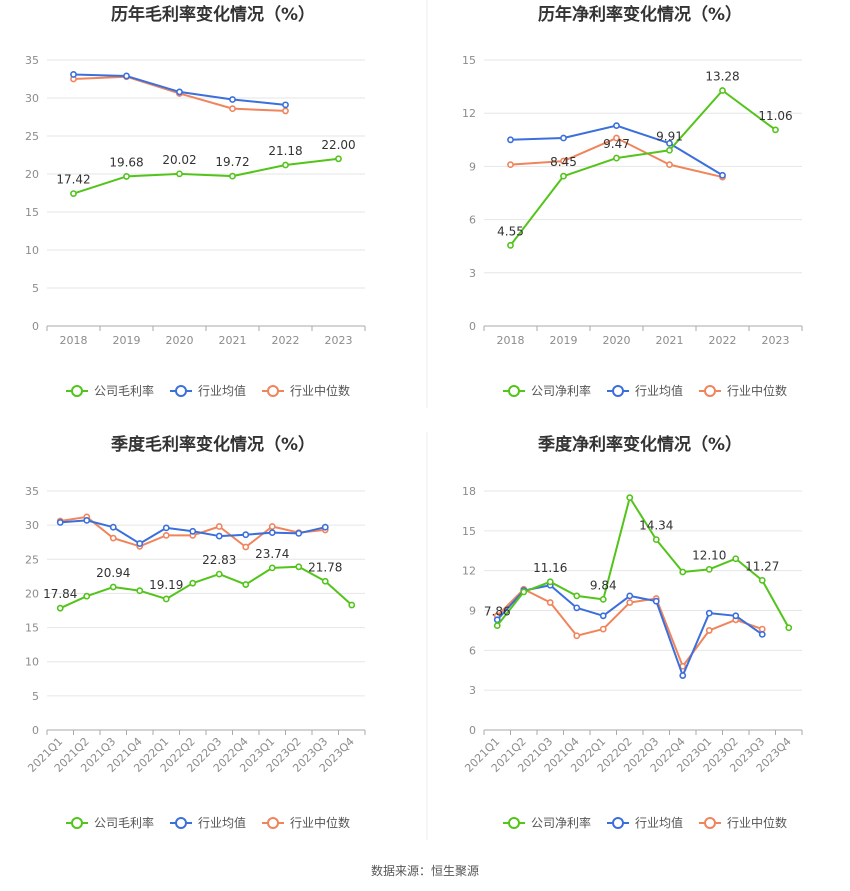  What do you see at coordinates (469, 531) in the screenshot?
I see `y-tick-label: 15` at bounding box center [469, 531].